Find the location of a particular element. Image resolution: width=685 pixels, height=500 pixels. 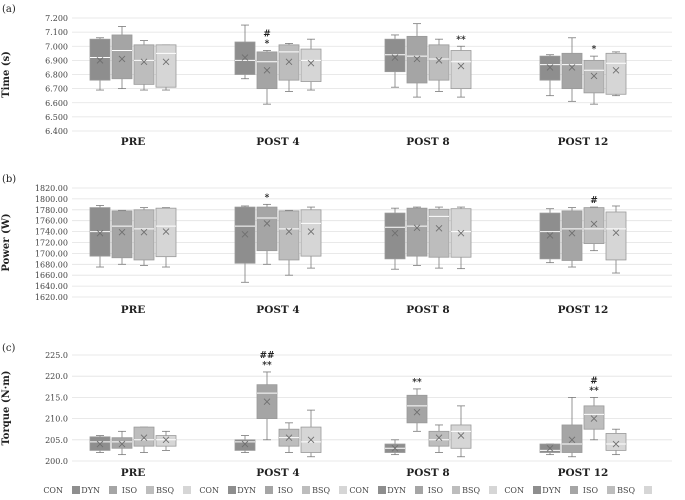

box-pre-bsq is located at coordinates (166, 440).